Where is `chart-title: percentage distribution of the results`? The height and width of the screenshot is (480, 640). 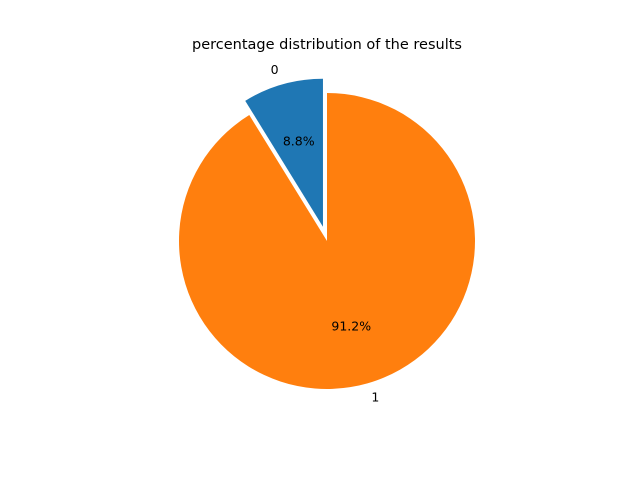 chart-title: percentage distribution of the results is located at coordinates (327, 45).